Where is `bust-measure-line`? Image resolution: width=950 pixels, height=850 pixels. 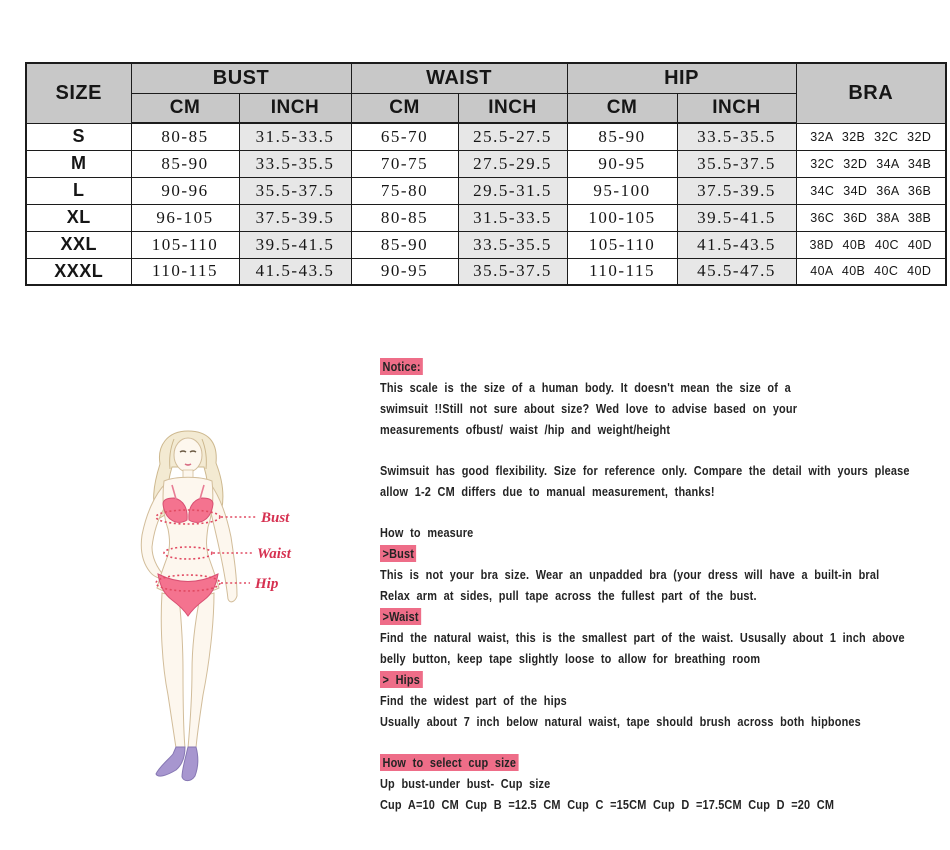
bust-measure-line is located at coordinates (188, 517).